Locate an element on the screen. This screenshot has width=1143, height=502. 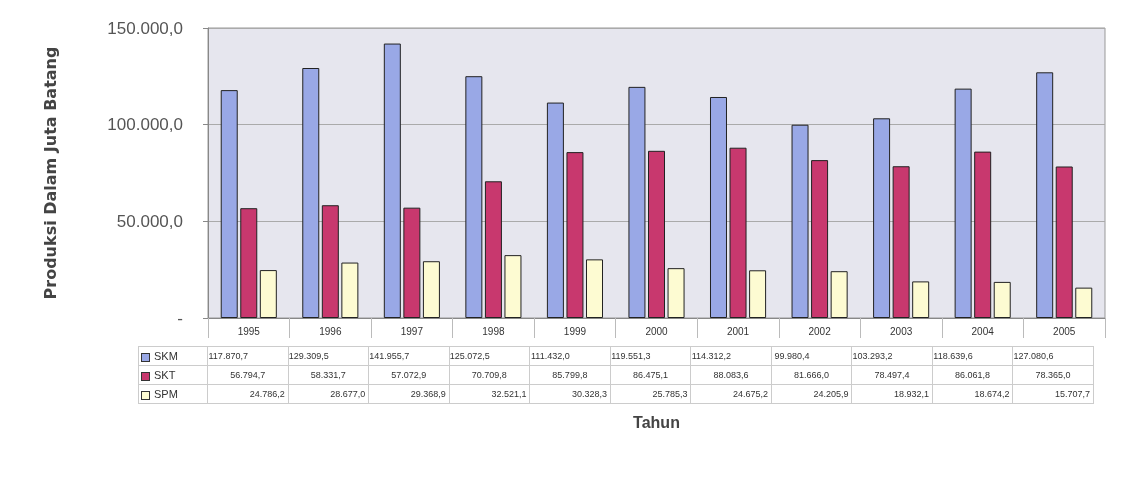
x-tick-label: 1997 is located at coordinates (412, 331).